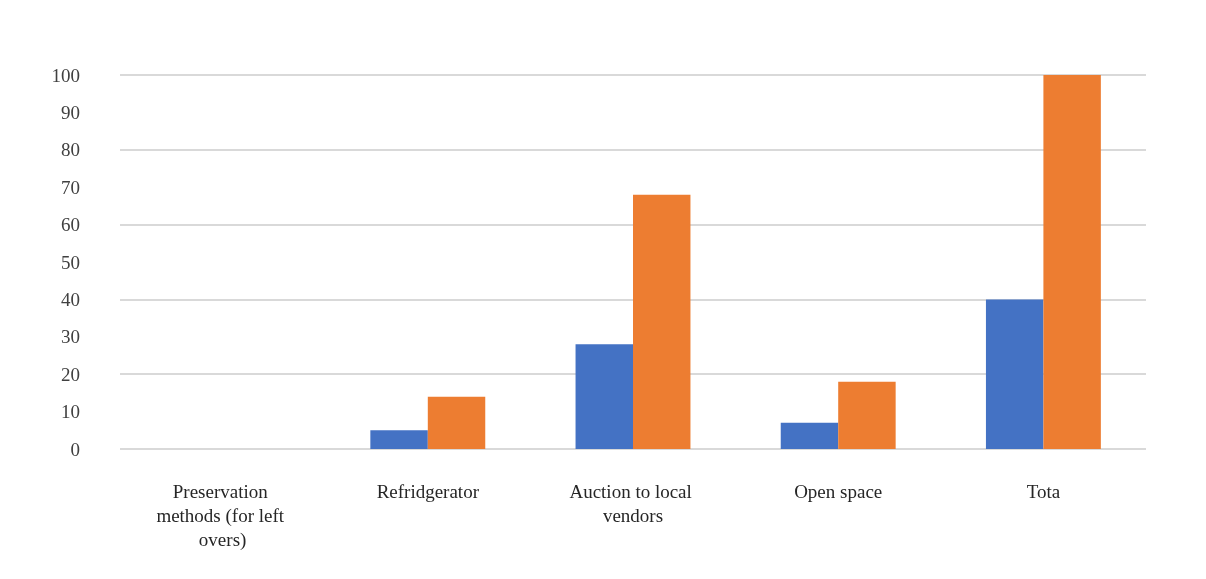 This screenshot has width=1206, height=579. Describe the element at coordinates (70, 225) in the screenshot. I see `y-tick-label: 60` at that location.